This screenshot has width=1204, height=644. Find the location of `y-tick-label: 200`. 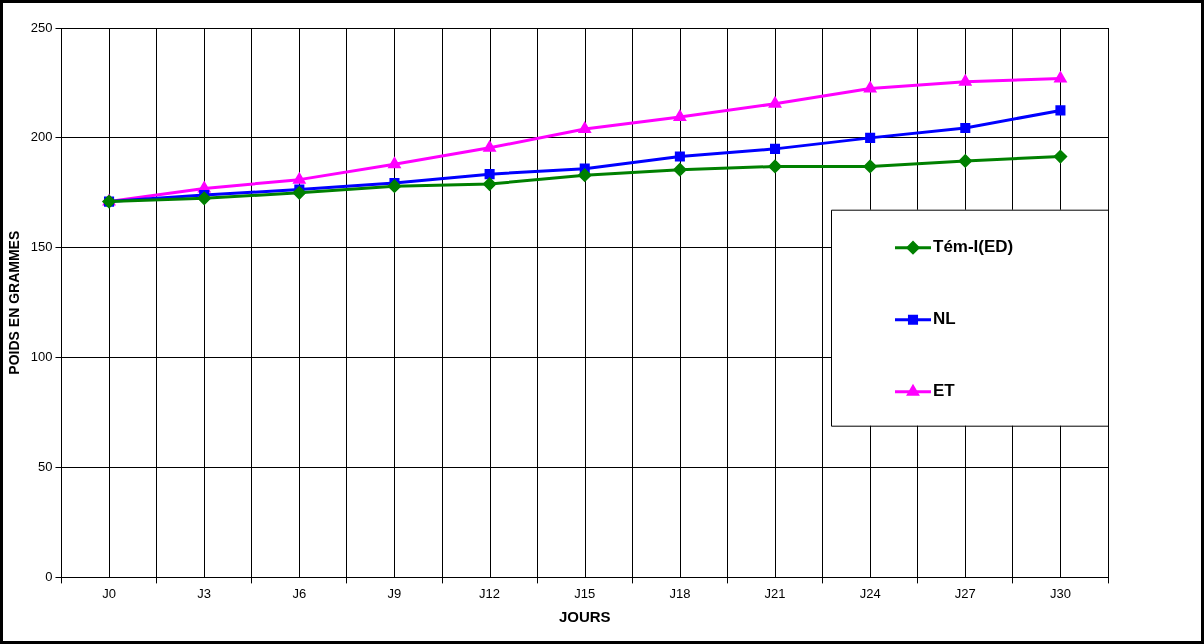

y-tick-label: 200 is located at coordinates (41, 137).